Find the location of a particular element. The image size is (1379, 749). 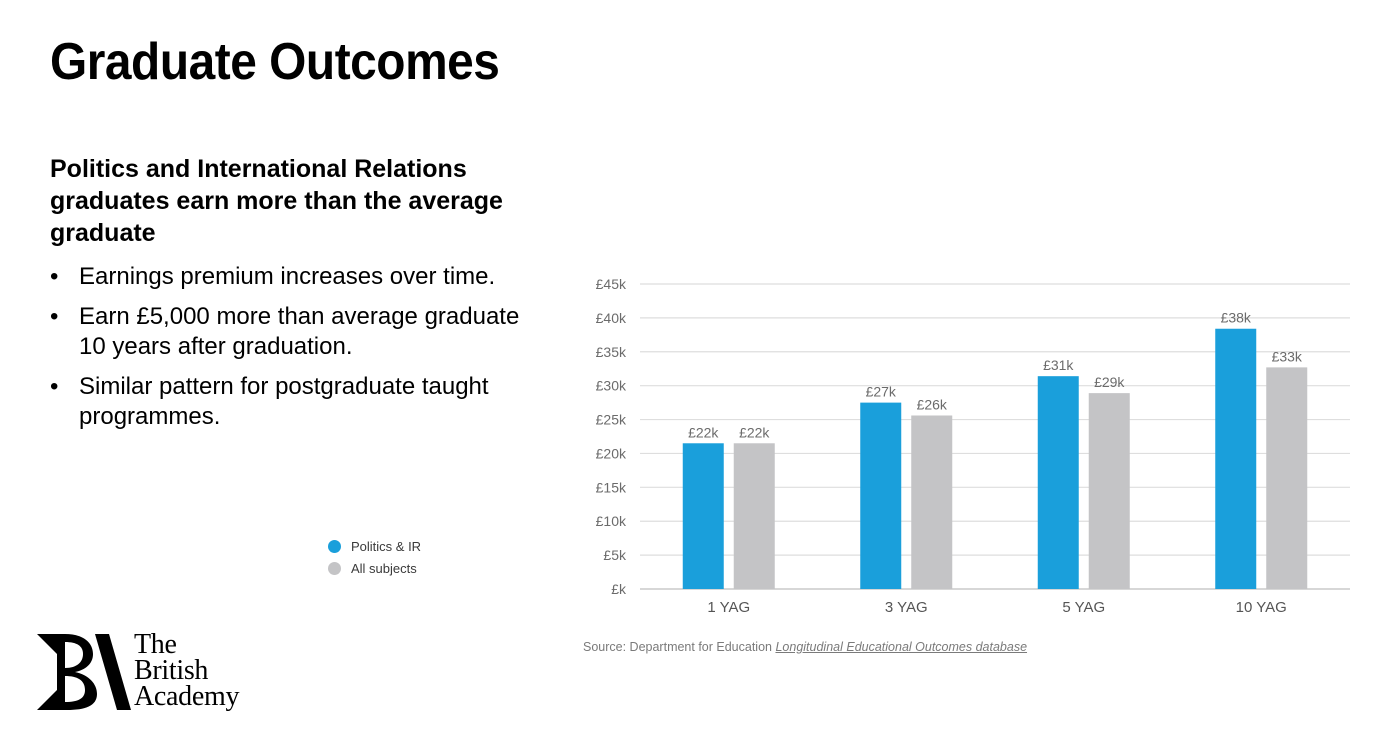

bullet-text: Earnings premium increases over time. is located at coordinates (287, 276).